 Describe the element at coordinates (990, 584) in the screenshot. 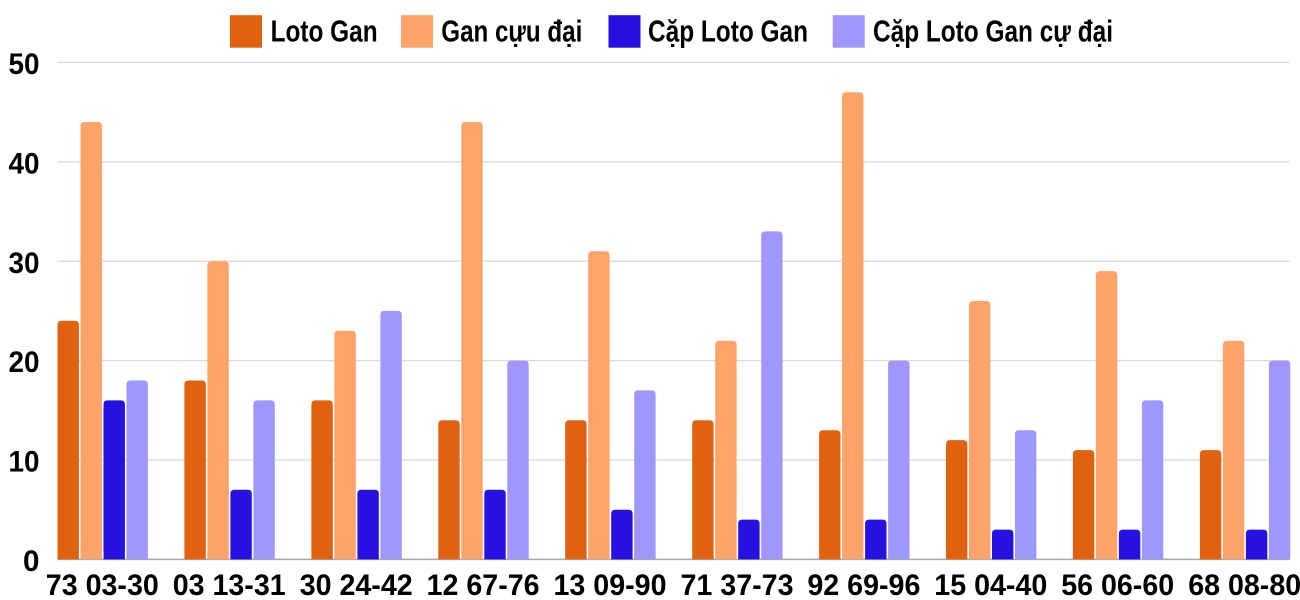

I see `svg-text: 15 04-40` at that location.